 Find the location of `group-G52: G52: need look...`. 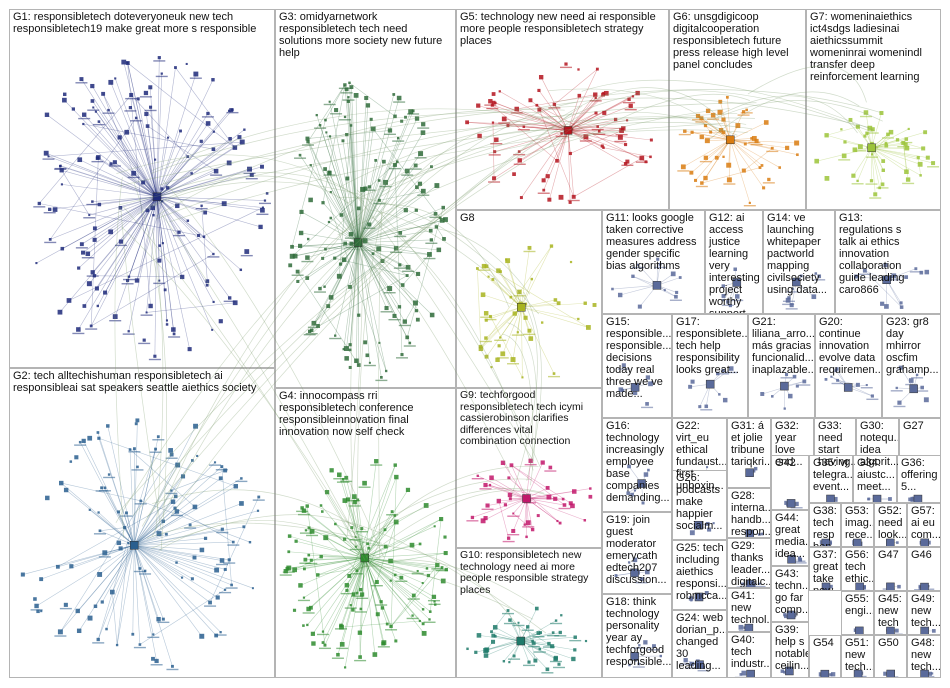

group-G52: G52: need look... is located at coordinates (890, 525).